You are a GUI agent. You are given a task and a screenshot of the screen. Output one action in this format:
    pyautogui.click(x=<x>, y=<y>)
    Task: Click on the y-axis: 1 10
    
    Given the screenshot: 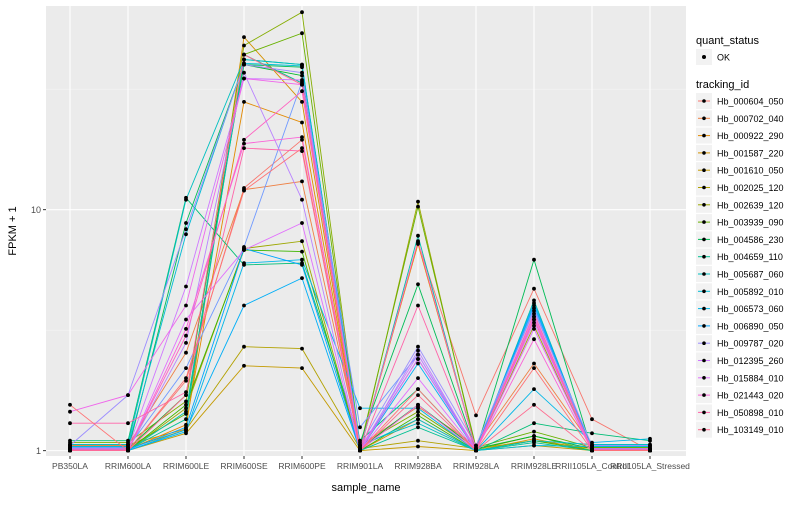 What is the action you would take?
    pyautogui.click(x=38, y=330)
    